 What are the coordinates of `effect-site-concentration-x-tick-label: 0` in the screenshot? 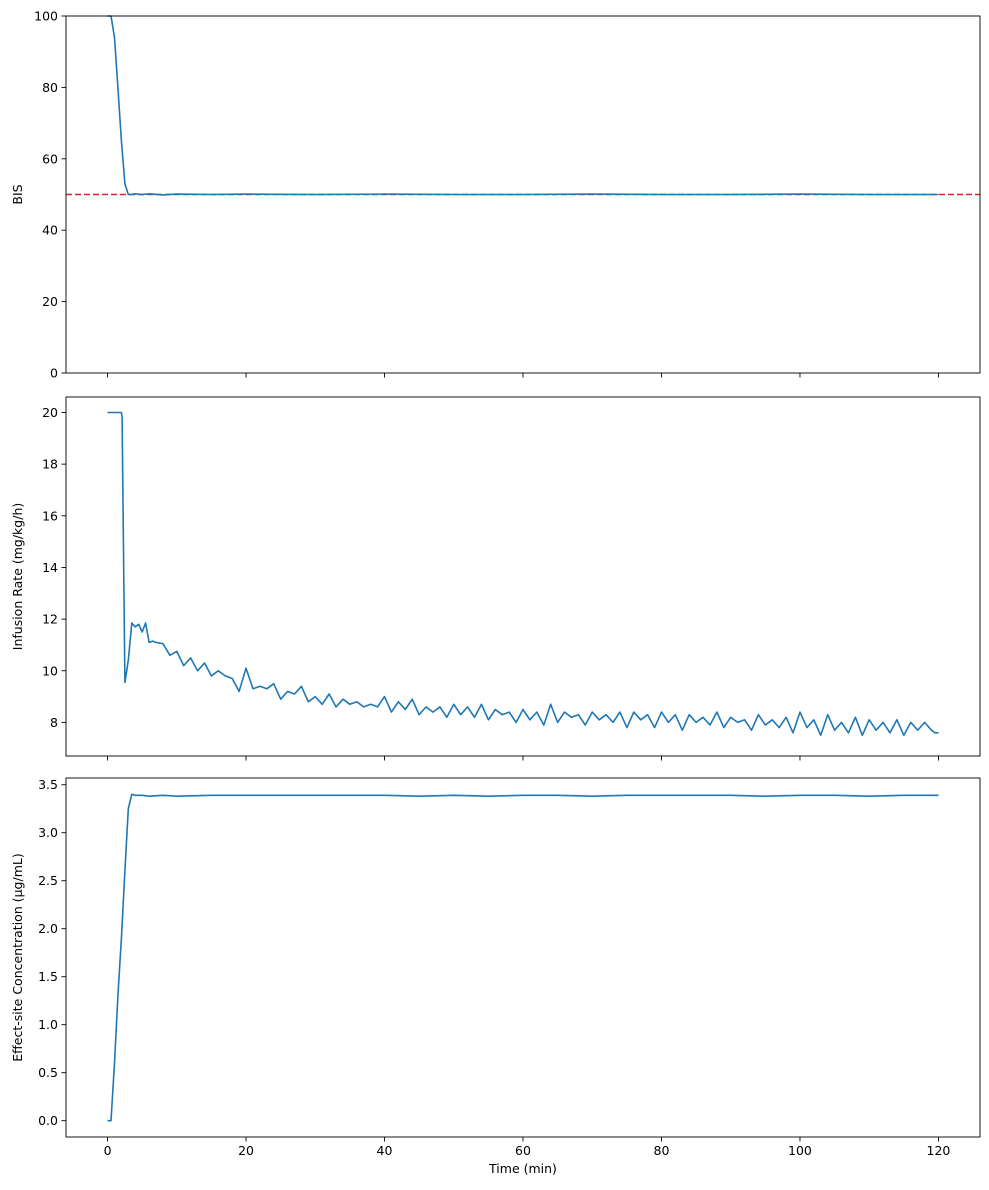 It's located at (108, 1150).